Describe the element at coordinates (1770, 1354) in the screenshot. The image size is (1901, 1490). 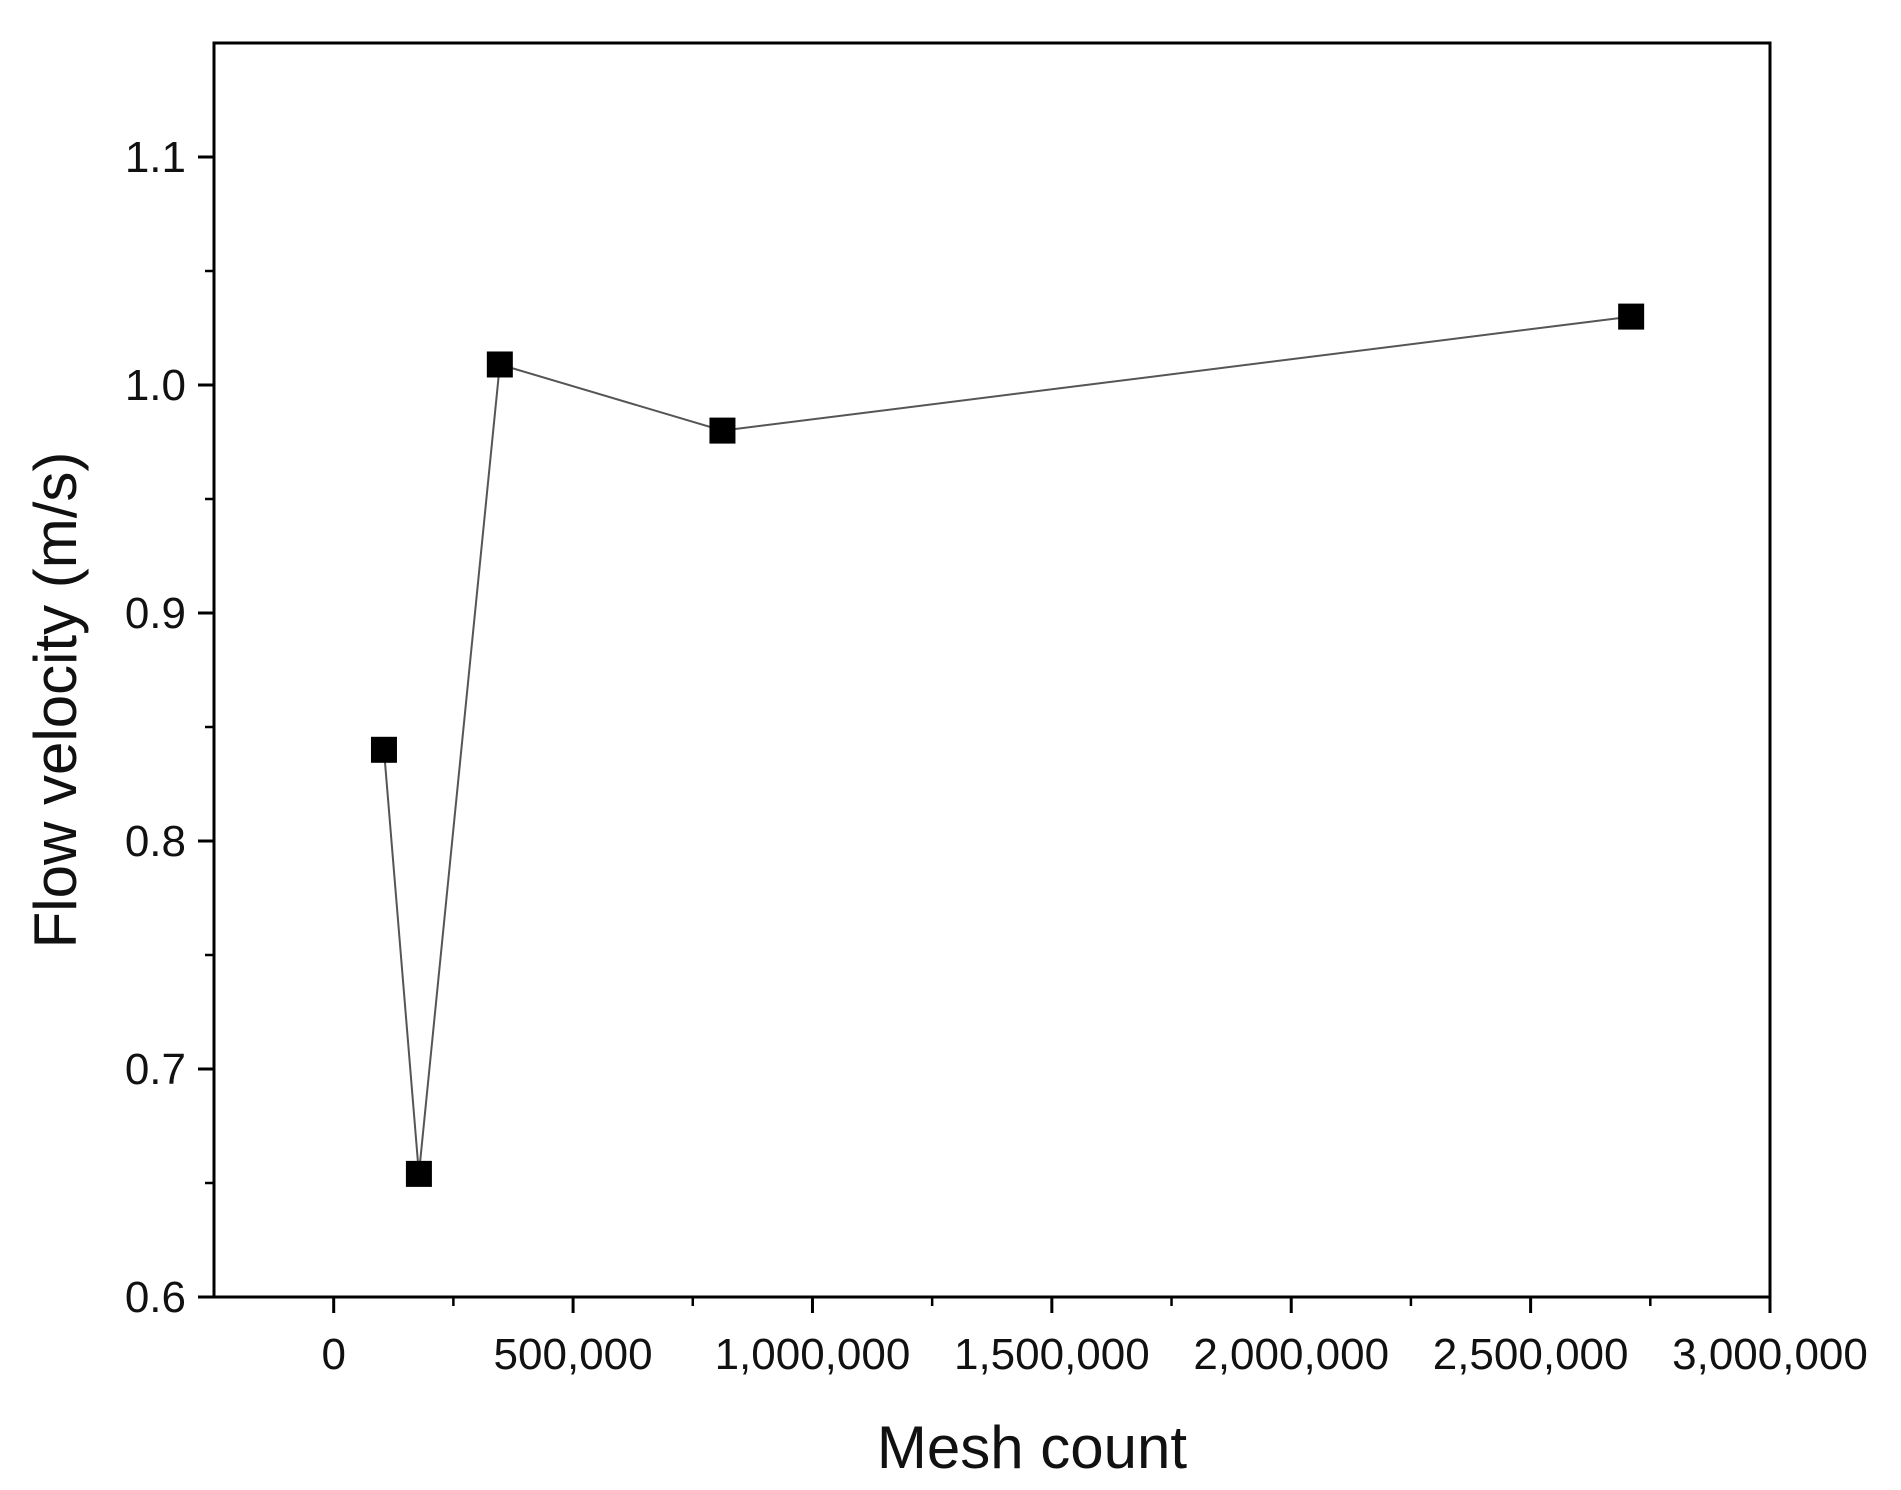
I see `x-tick-label: 3,000,000` at that location.